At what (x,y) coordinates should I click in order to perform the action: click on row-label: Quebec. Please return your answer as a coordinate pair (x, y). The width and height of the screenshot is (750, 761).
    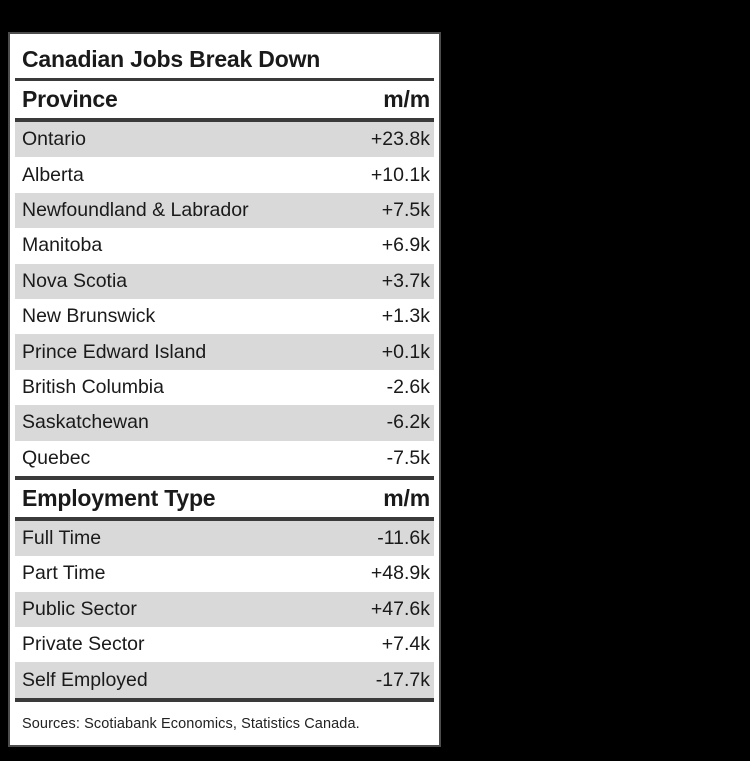
    Looking at the image, I should click on (56, 457).